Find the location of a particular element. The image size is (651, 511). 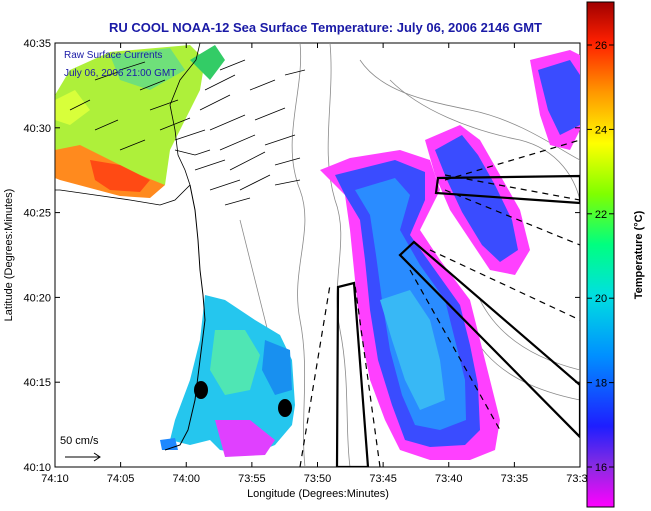

sst-patch-north is located at coordinates (140, 121).